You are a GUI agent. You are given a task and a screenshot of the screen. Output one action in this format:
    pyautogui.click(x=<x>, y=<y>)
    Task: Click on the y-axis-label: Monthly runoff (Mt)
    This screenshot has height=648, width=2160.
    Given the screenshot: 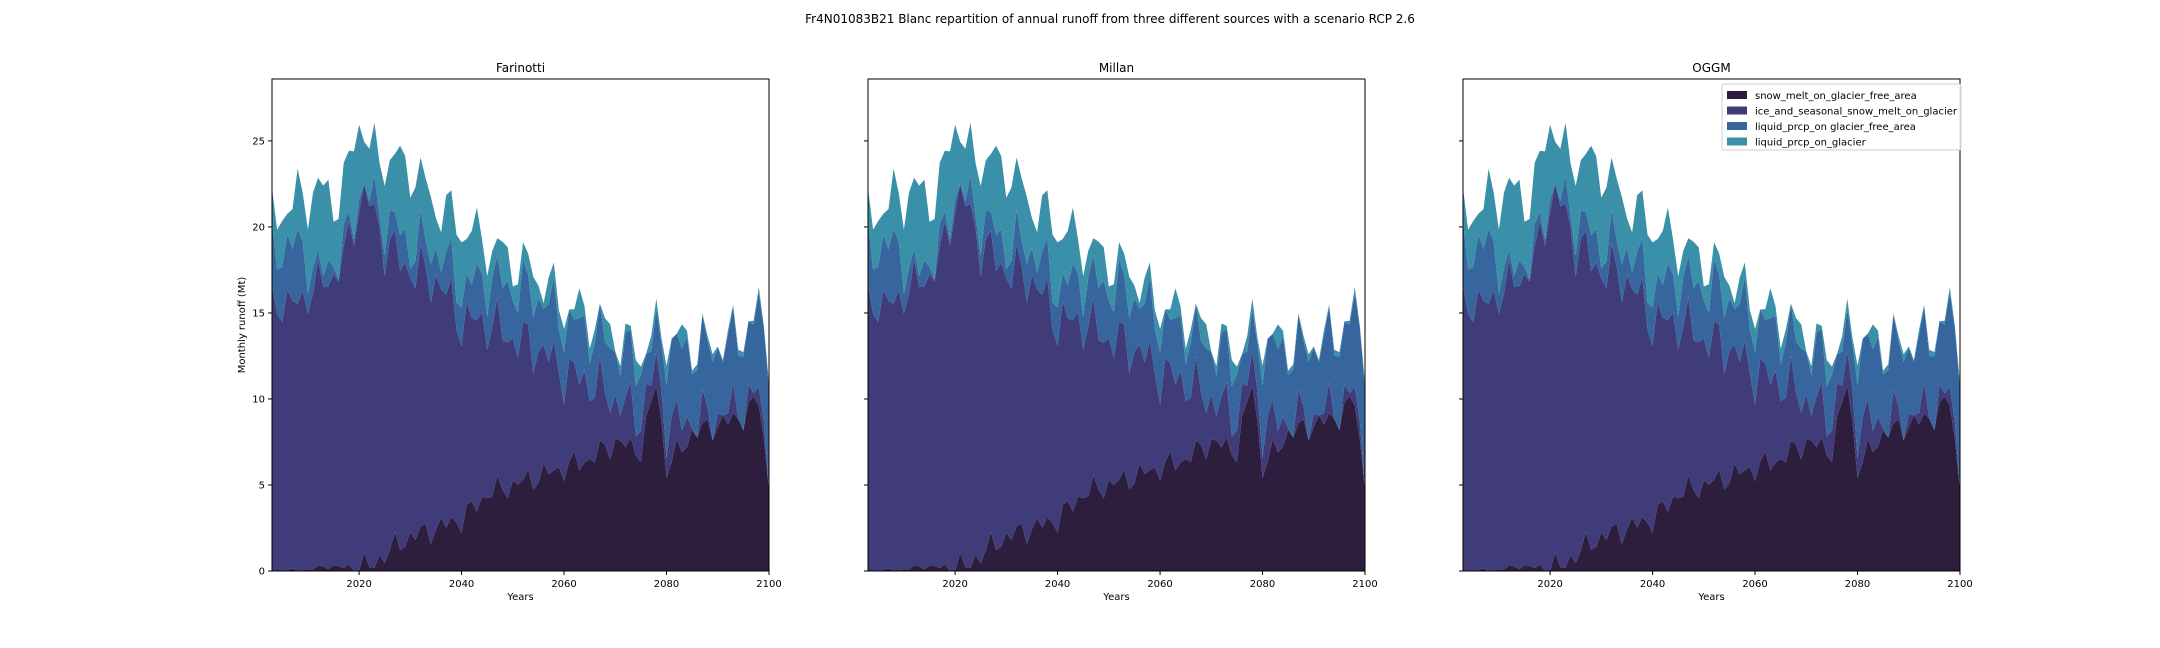 What is the action you would take?
    pyautogui.click(x=242, y=325)
    